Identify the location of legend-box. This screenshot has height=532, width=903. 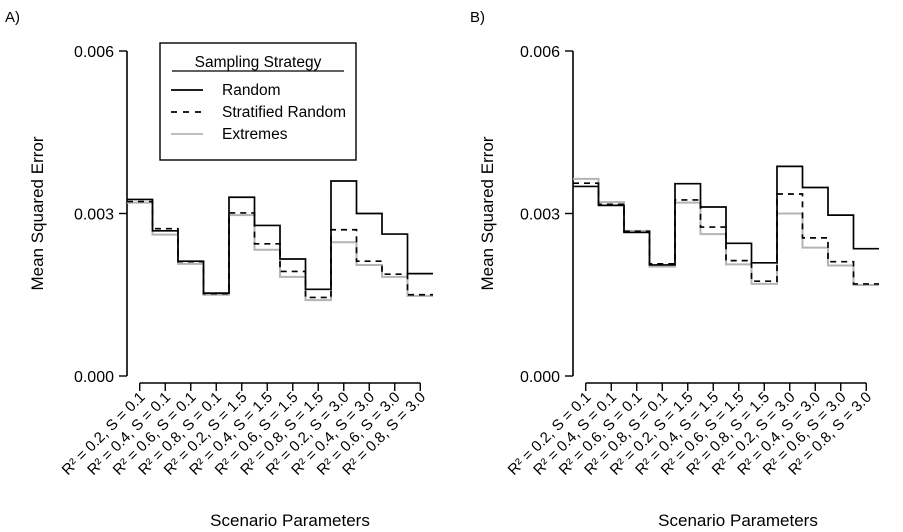
(258, 101).